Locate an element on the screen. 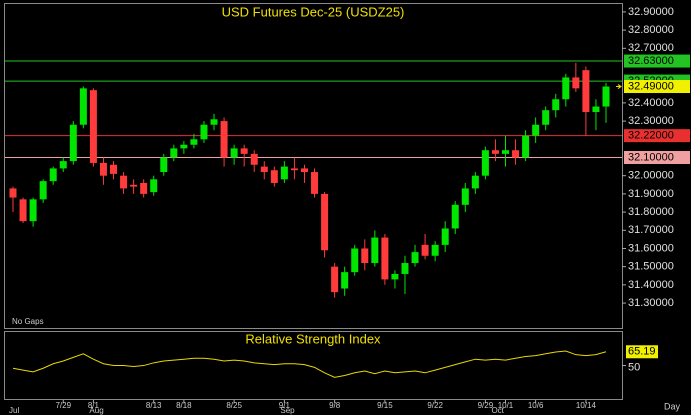 The height and width of the screenshot is (415, 691). chart-title: USD Futures Dec-25 (USDZ25) is located at coordinates (313, 11).